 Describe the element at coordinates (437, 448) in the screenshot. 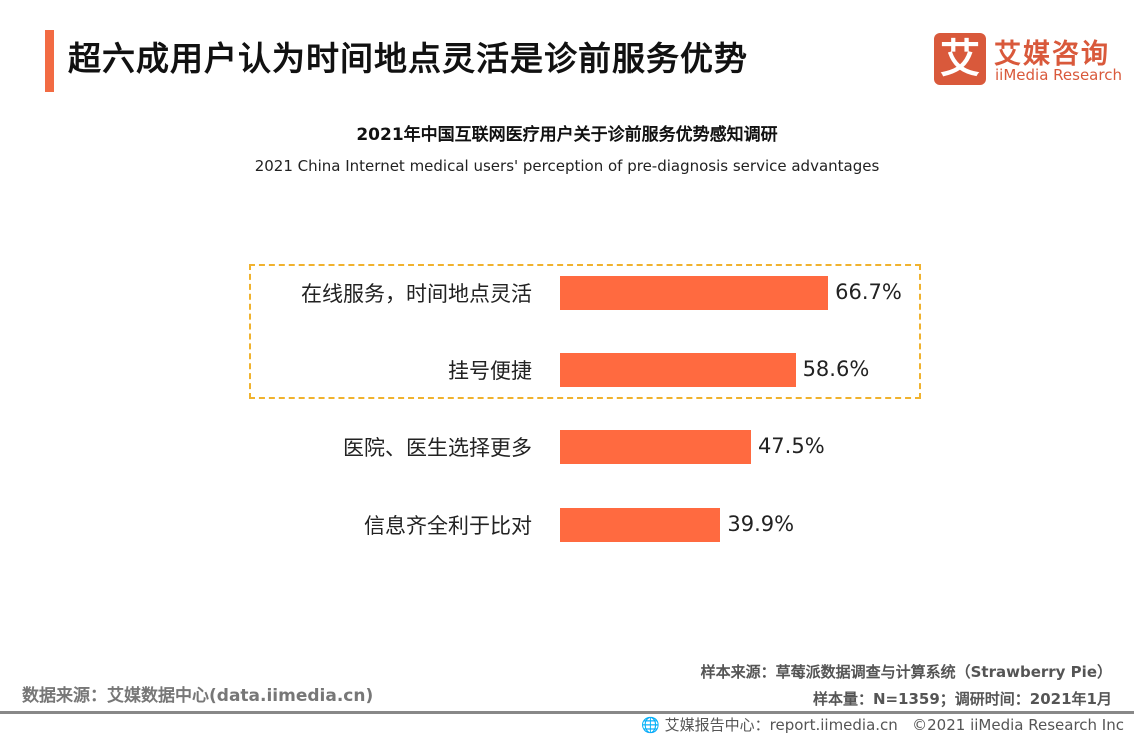

I see `category-label: 医院、医生选择更多` at that location.